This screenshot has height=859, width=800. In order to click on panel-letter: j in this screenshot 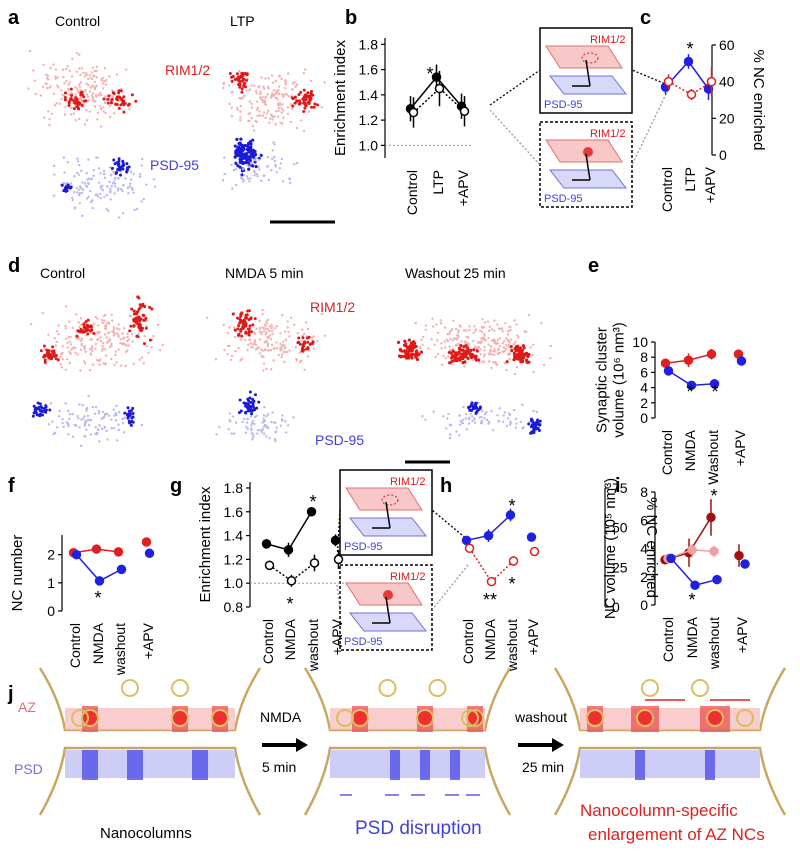, I will do `click(10, 694)`.